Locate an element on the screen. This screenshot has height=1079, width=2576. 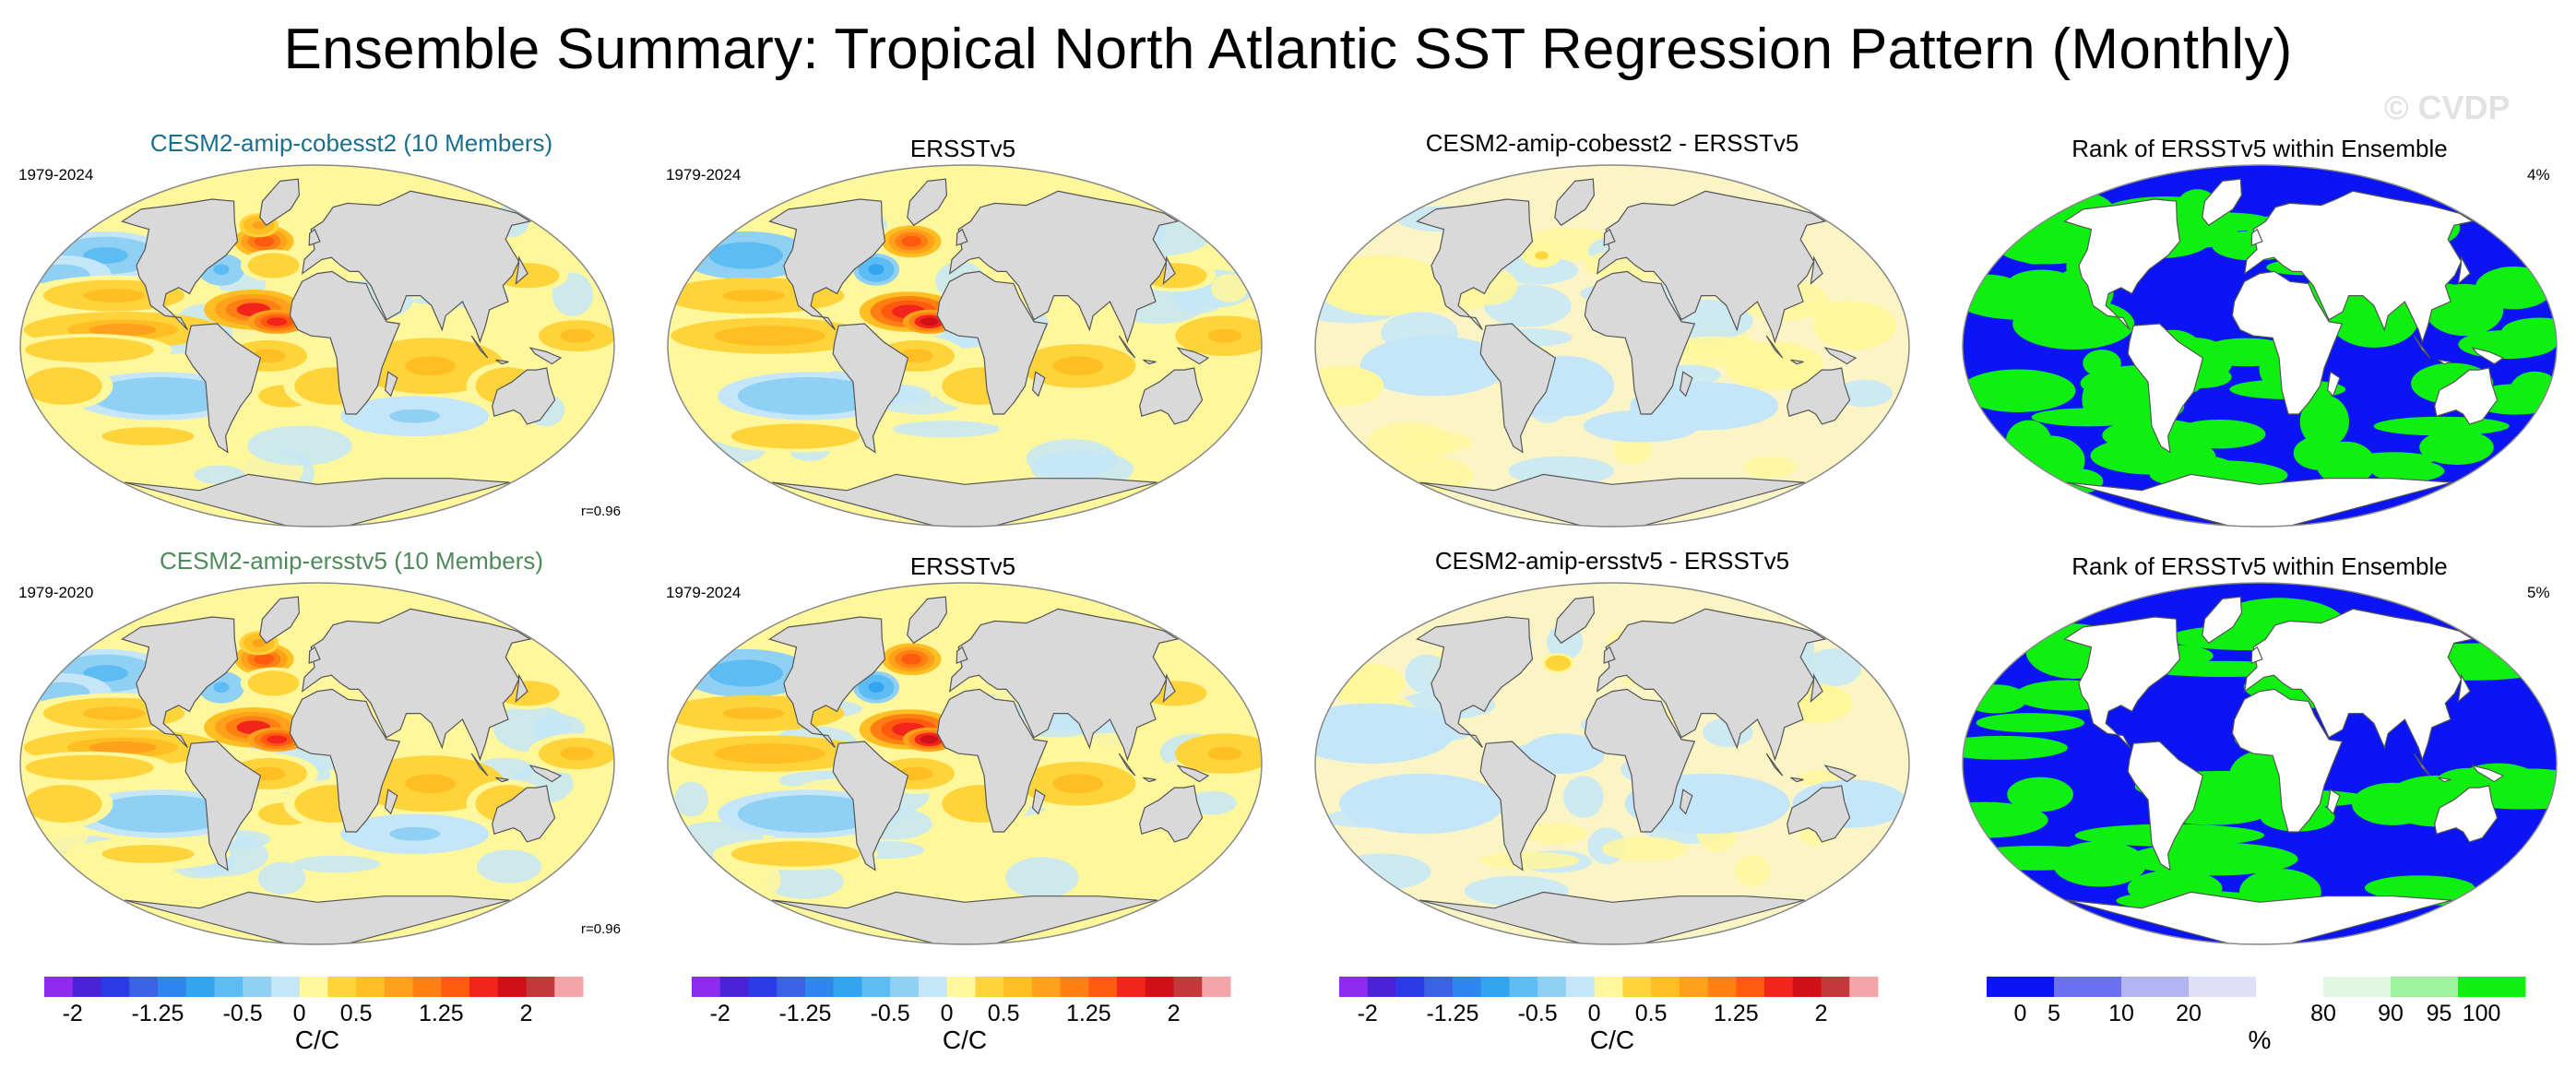
colorbar-rank: 0 5 10 20 80 90 95 100 is located at coordinates (2256, 1001).